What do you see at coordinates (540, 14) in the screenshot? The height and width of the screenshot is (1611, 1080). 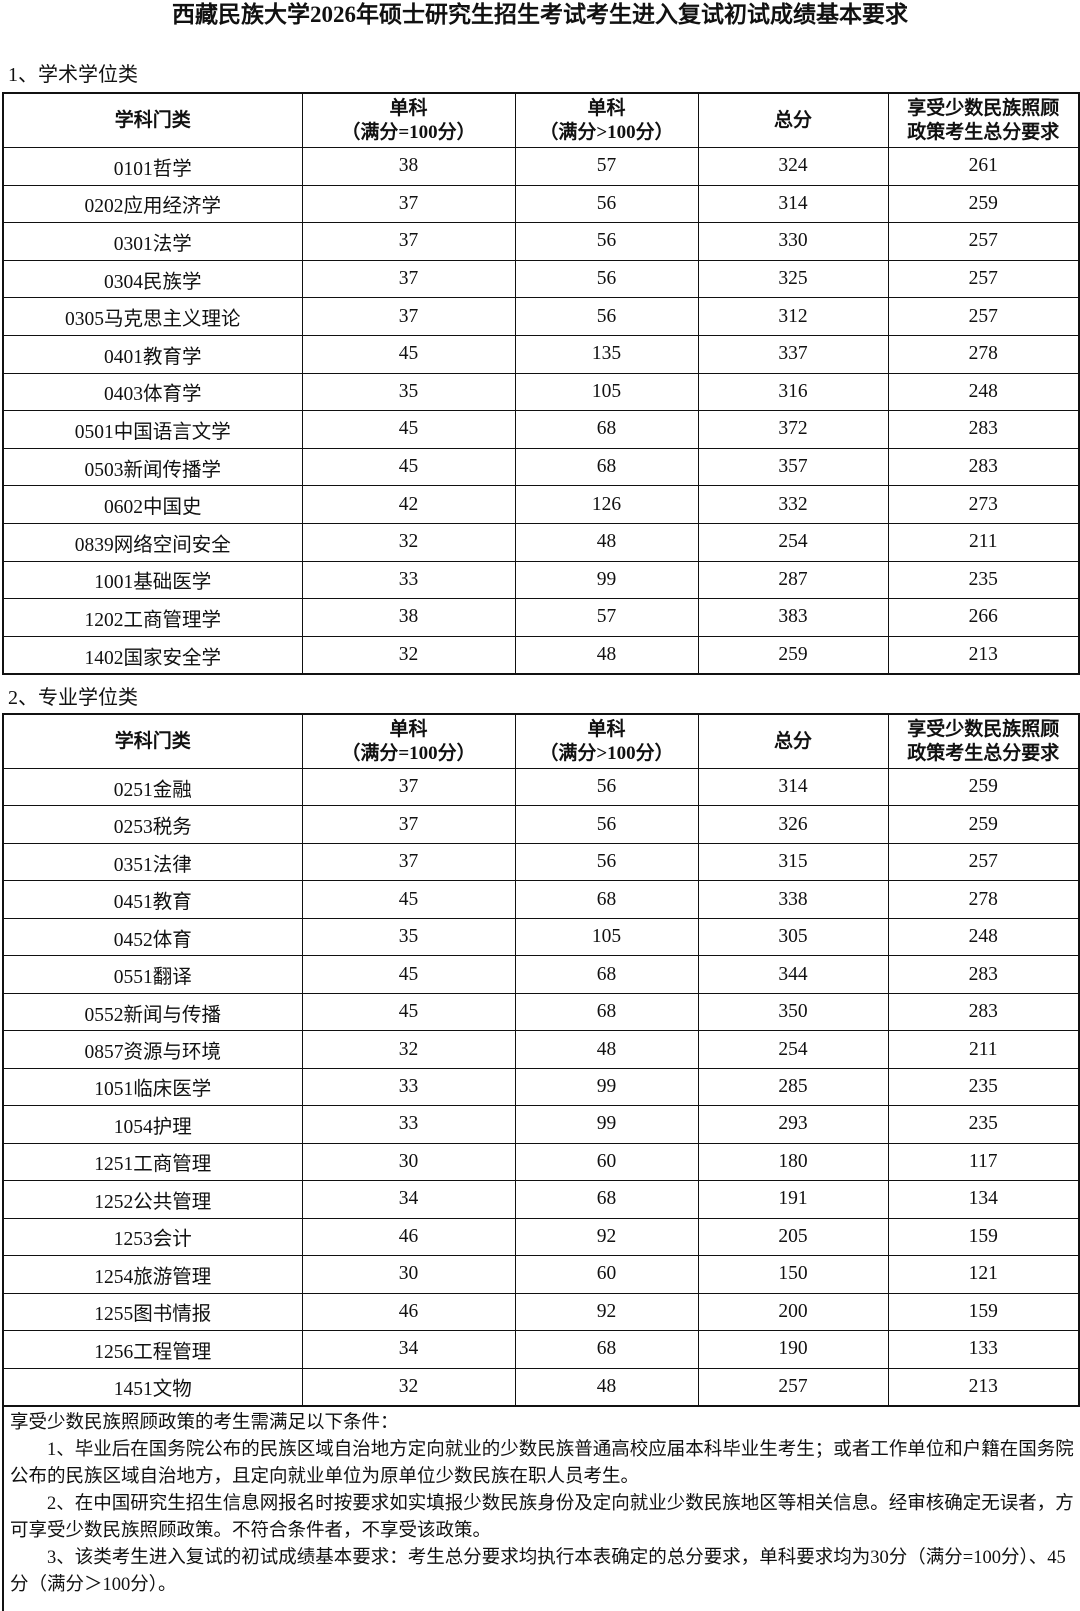 I see `title: 西藏民族大学2026年硕士研究生招生考试考生进入复试初试成绩基本要求` at bounding box center [540, 14].